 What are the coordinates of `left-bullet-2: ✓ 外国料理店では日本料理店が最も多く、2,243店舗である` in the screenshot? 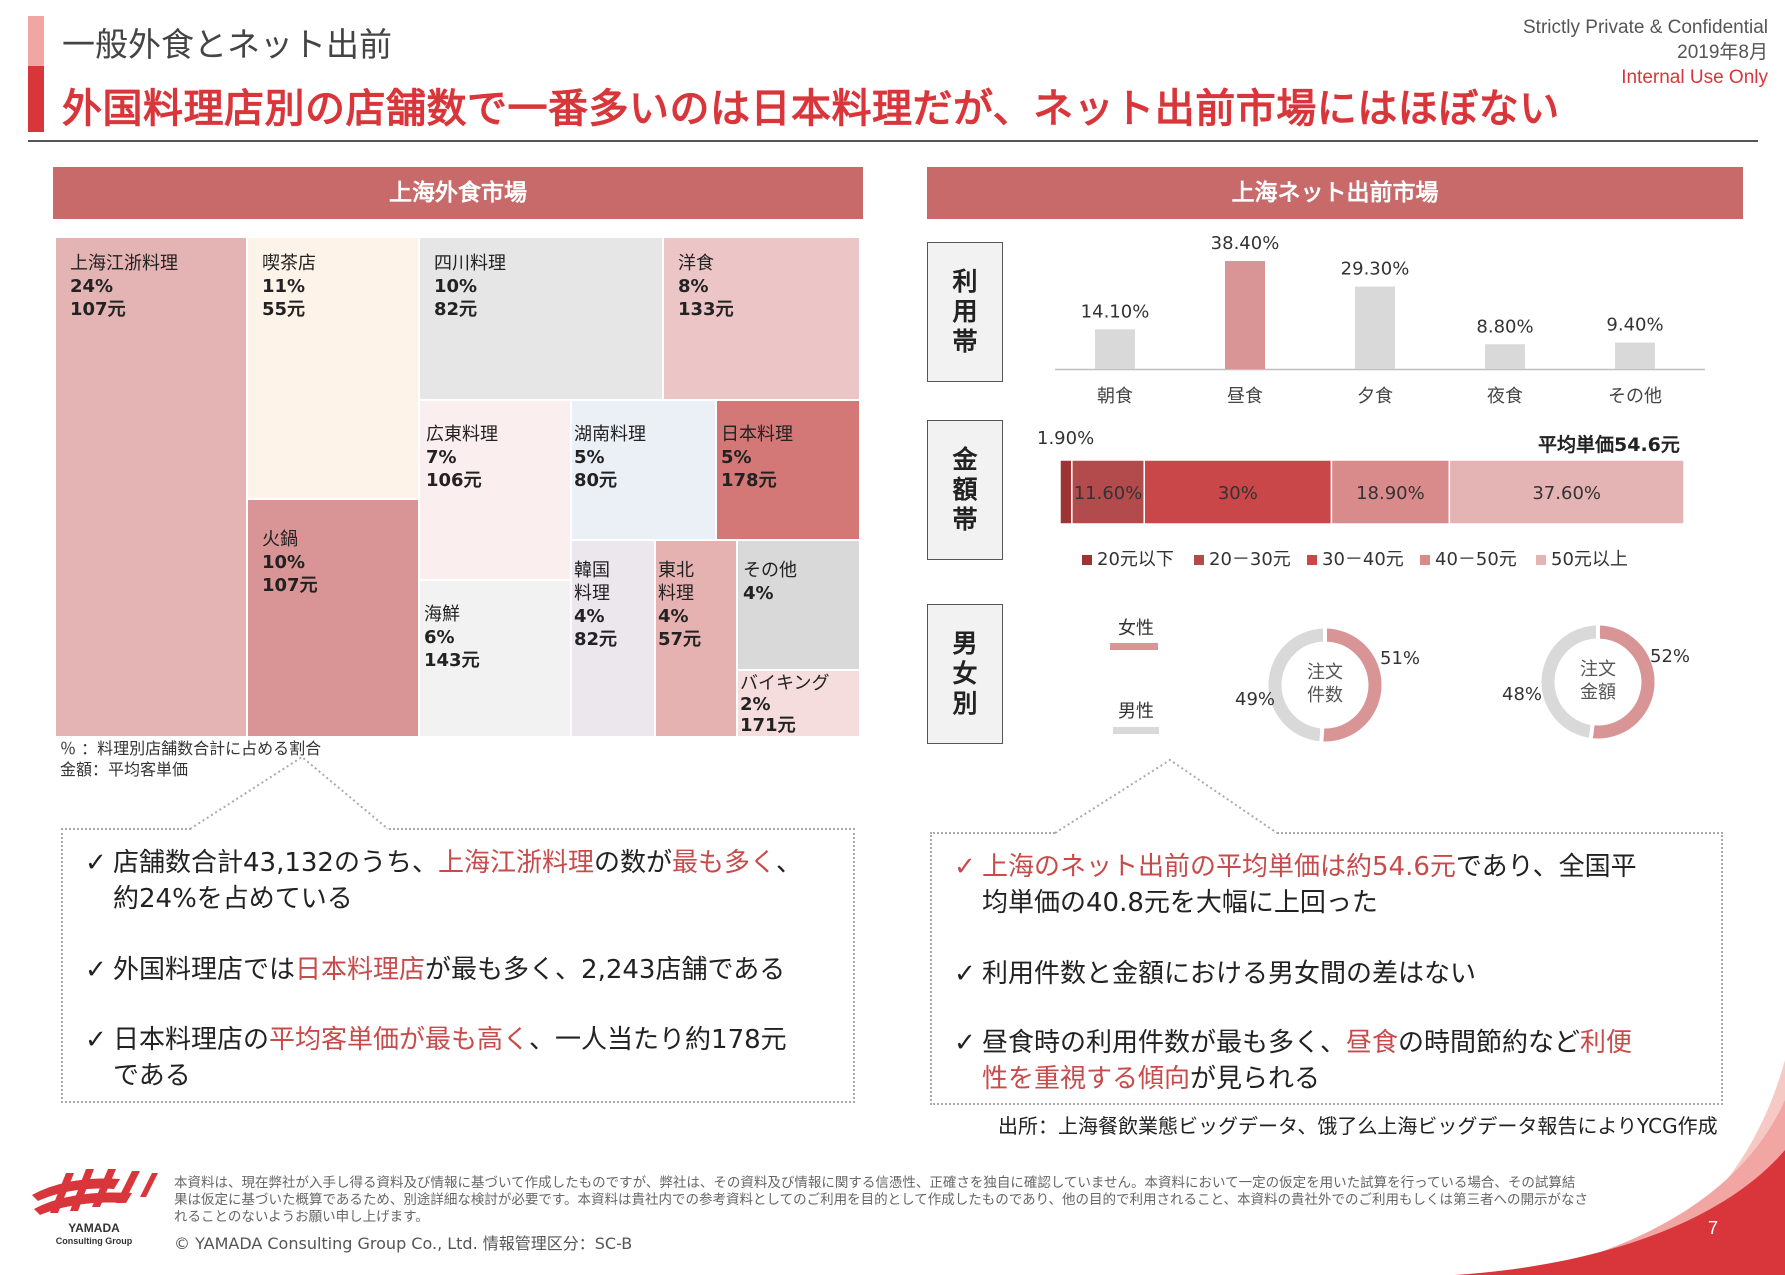 It's located at (464, 970).